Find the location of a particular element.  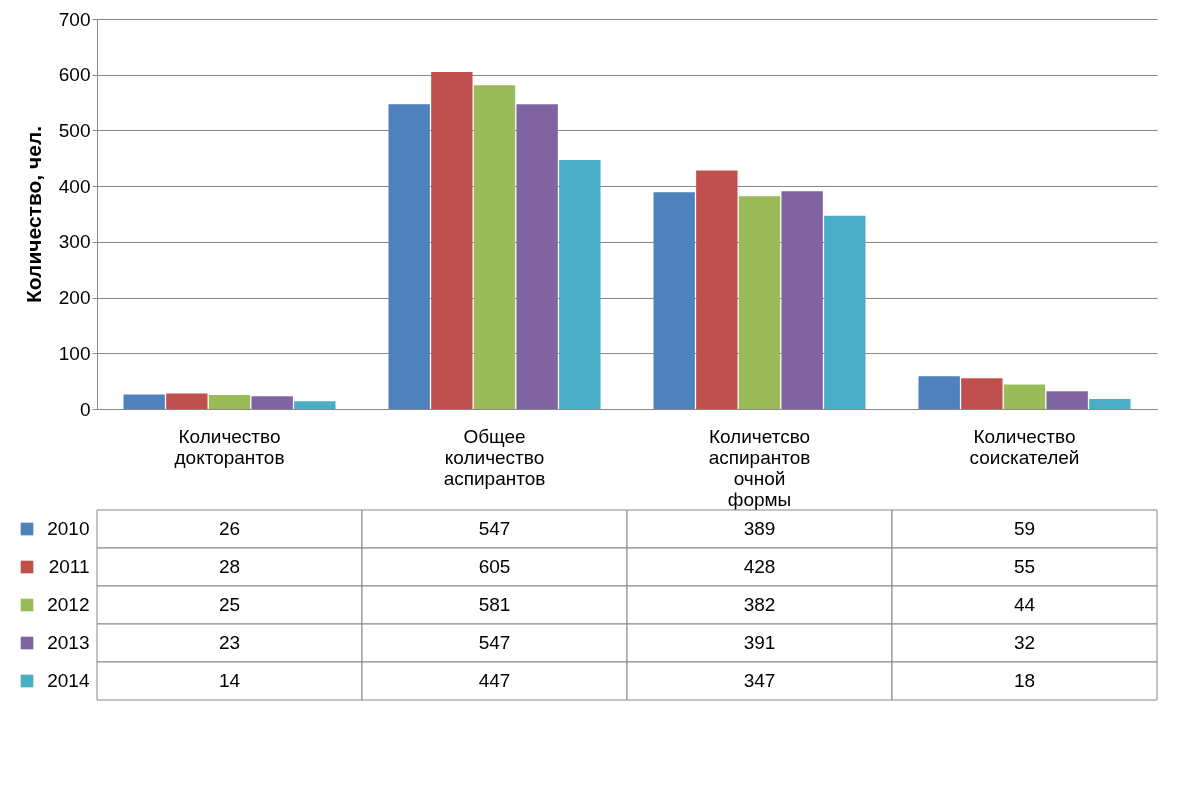

data-label: 447 is located at coordinates (494, 680).